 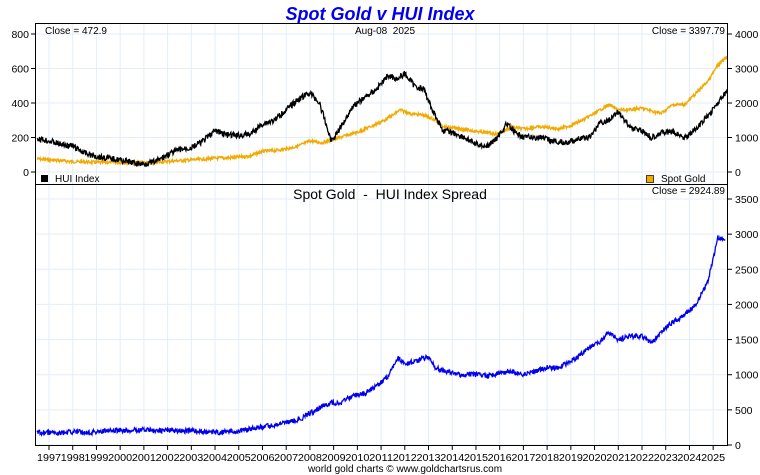 I want to click on year-axis-tick-label: 2005, so click(x=239, y=458).